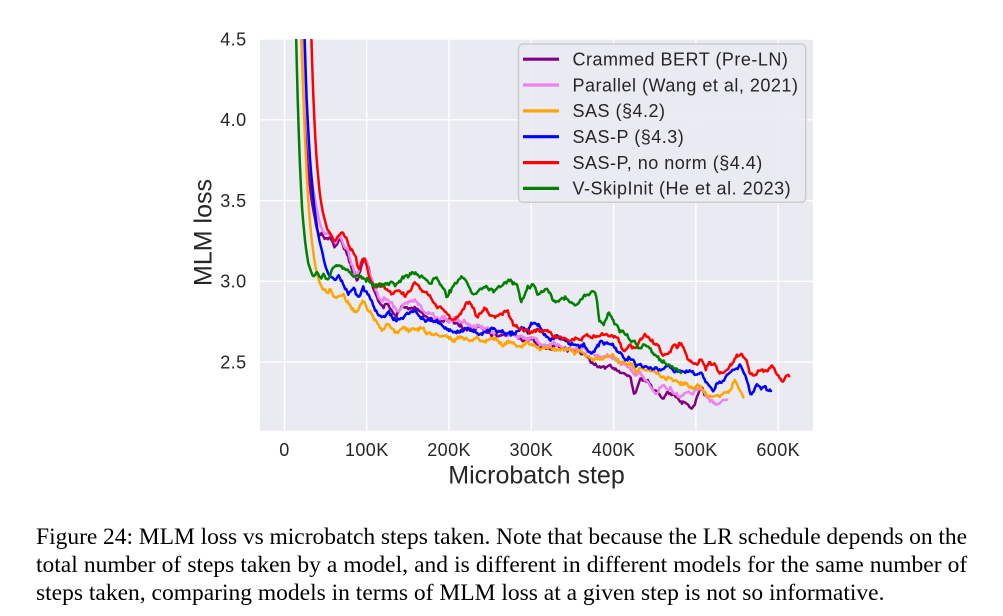 This screenshot has height=616, width=1003. Describe the element at coordinates (233, 120) in the screenshot. I see `svg-text: 4.0` at that location.